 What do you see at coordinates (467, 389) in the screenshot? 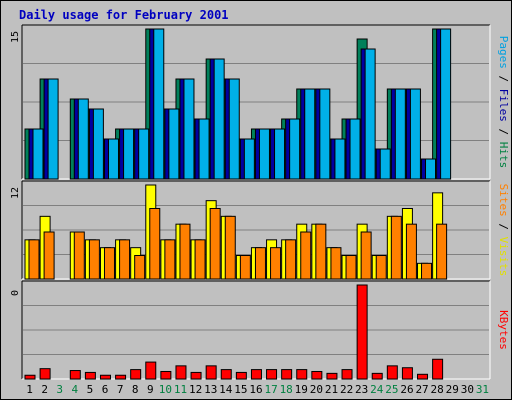
I see `day-label: 30` at bounding box center [467, 389].